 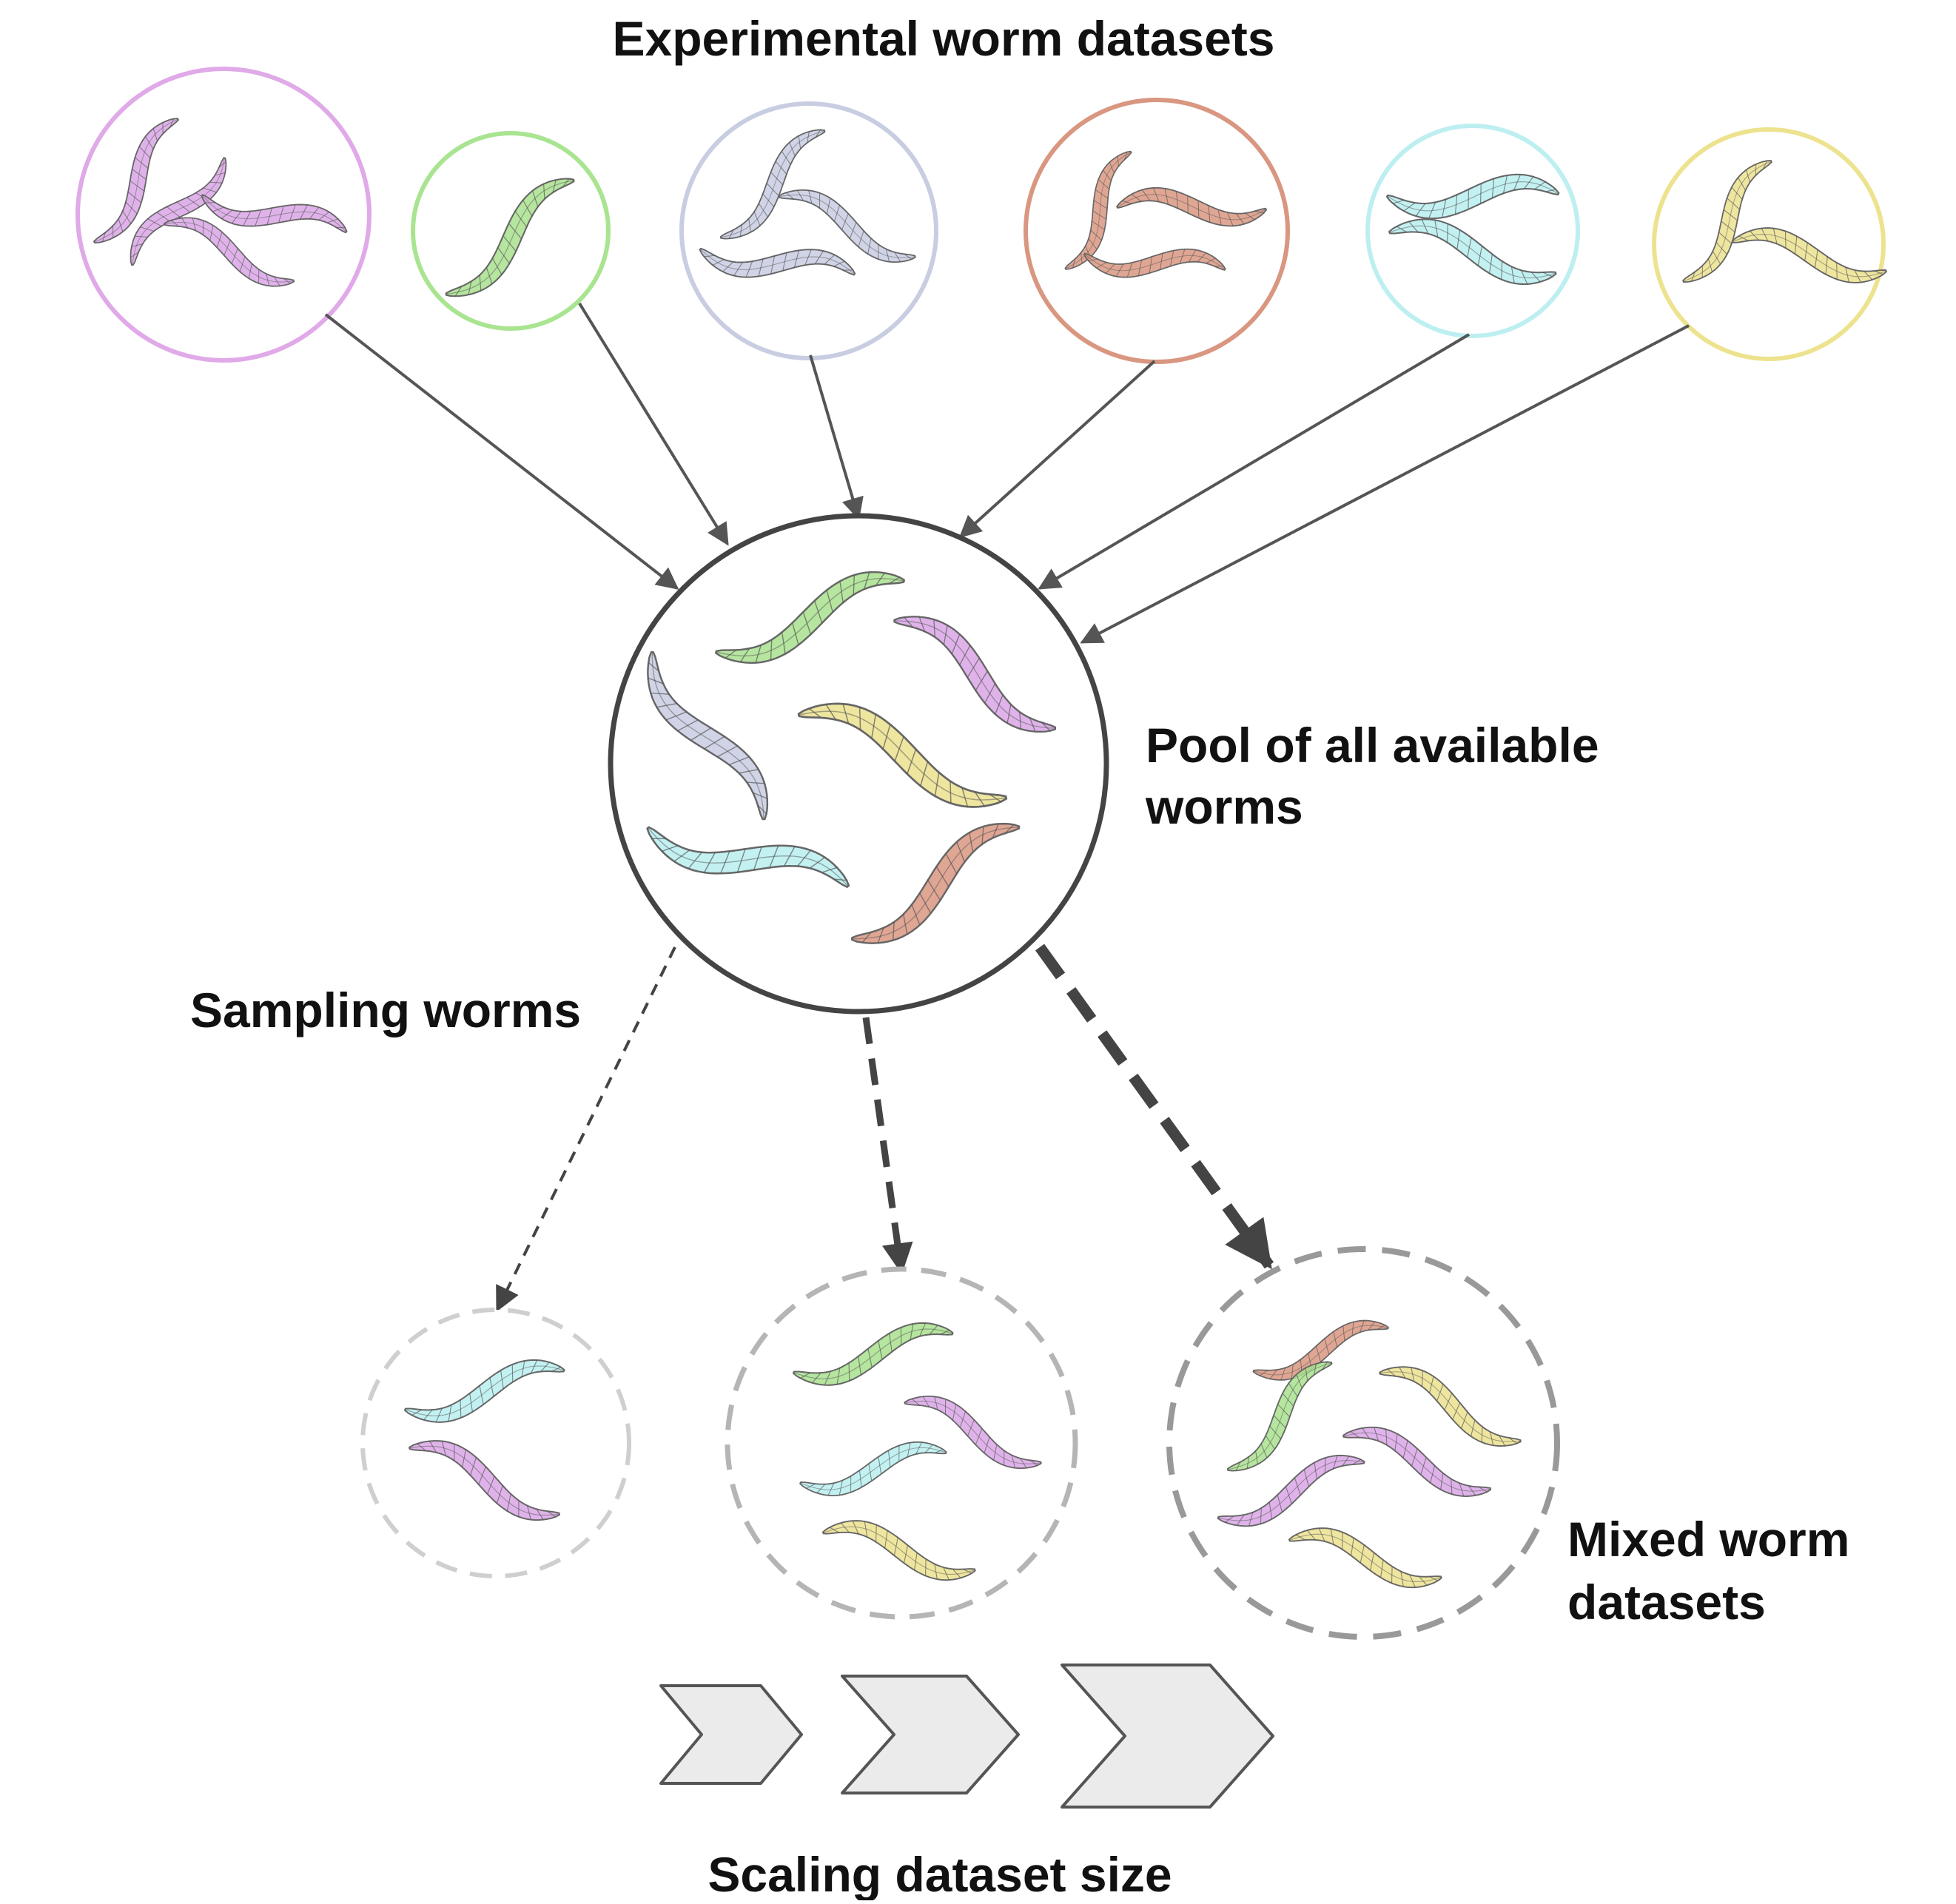 I want to click on dataset-lavender, so click(x=809, y=230).